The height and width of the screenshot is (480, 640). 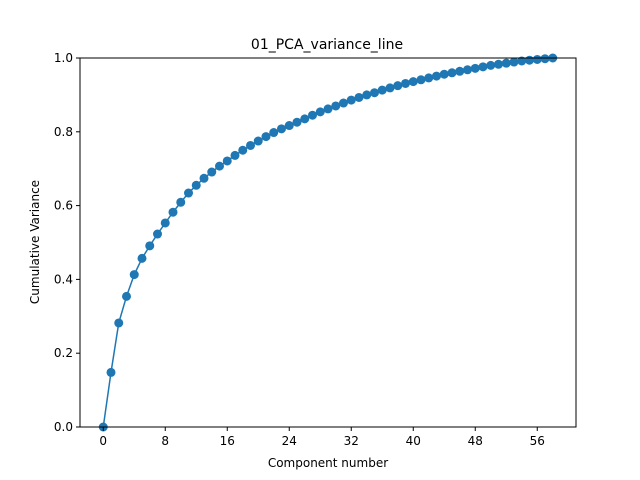 I want to click on x-tick-label: 0, so click(x=103, y=441).